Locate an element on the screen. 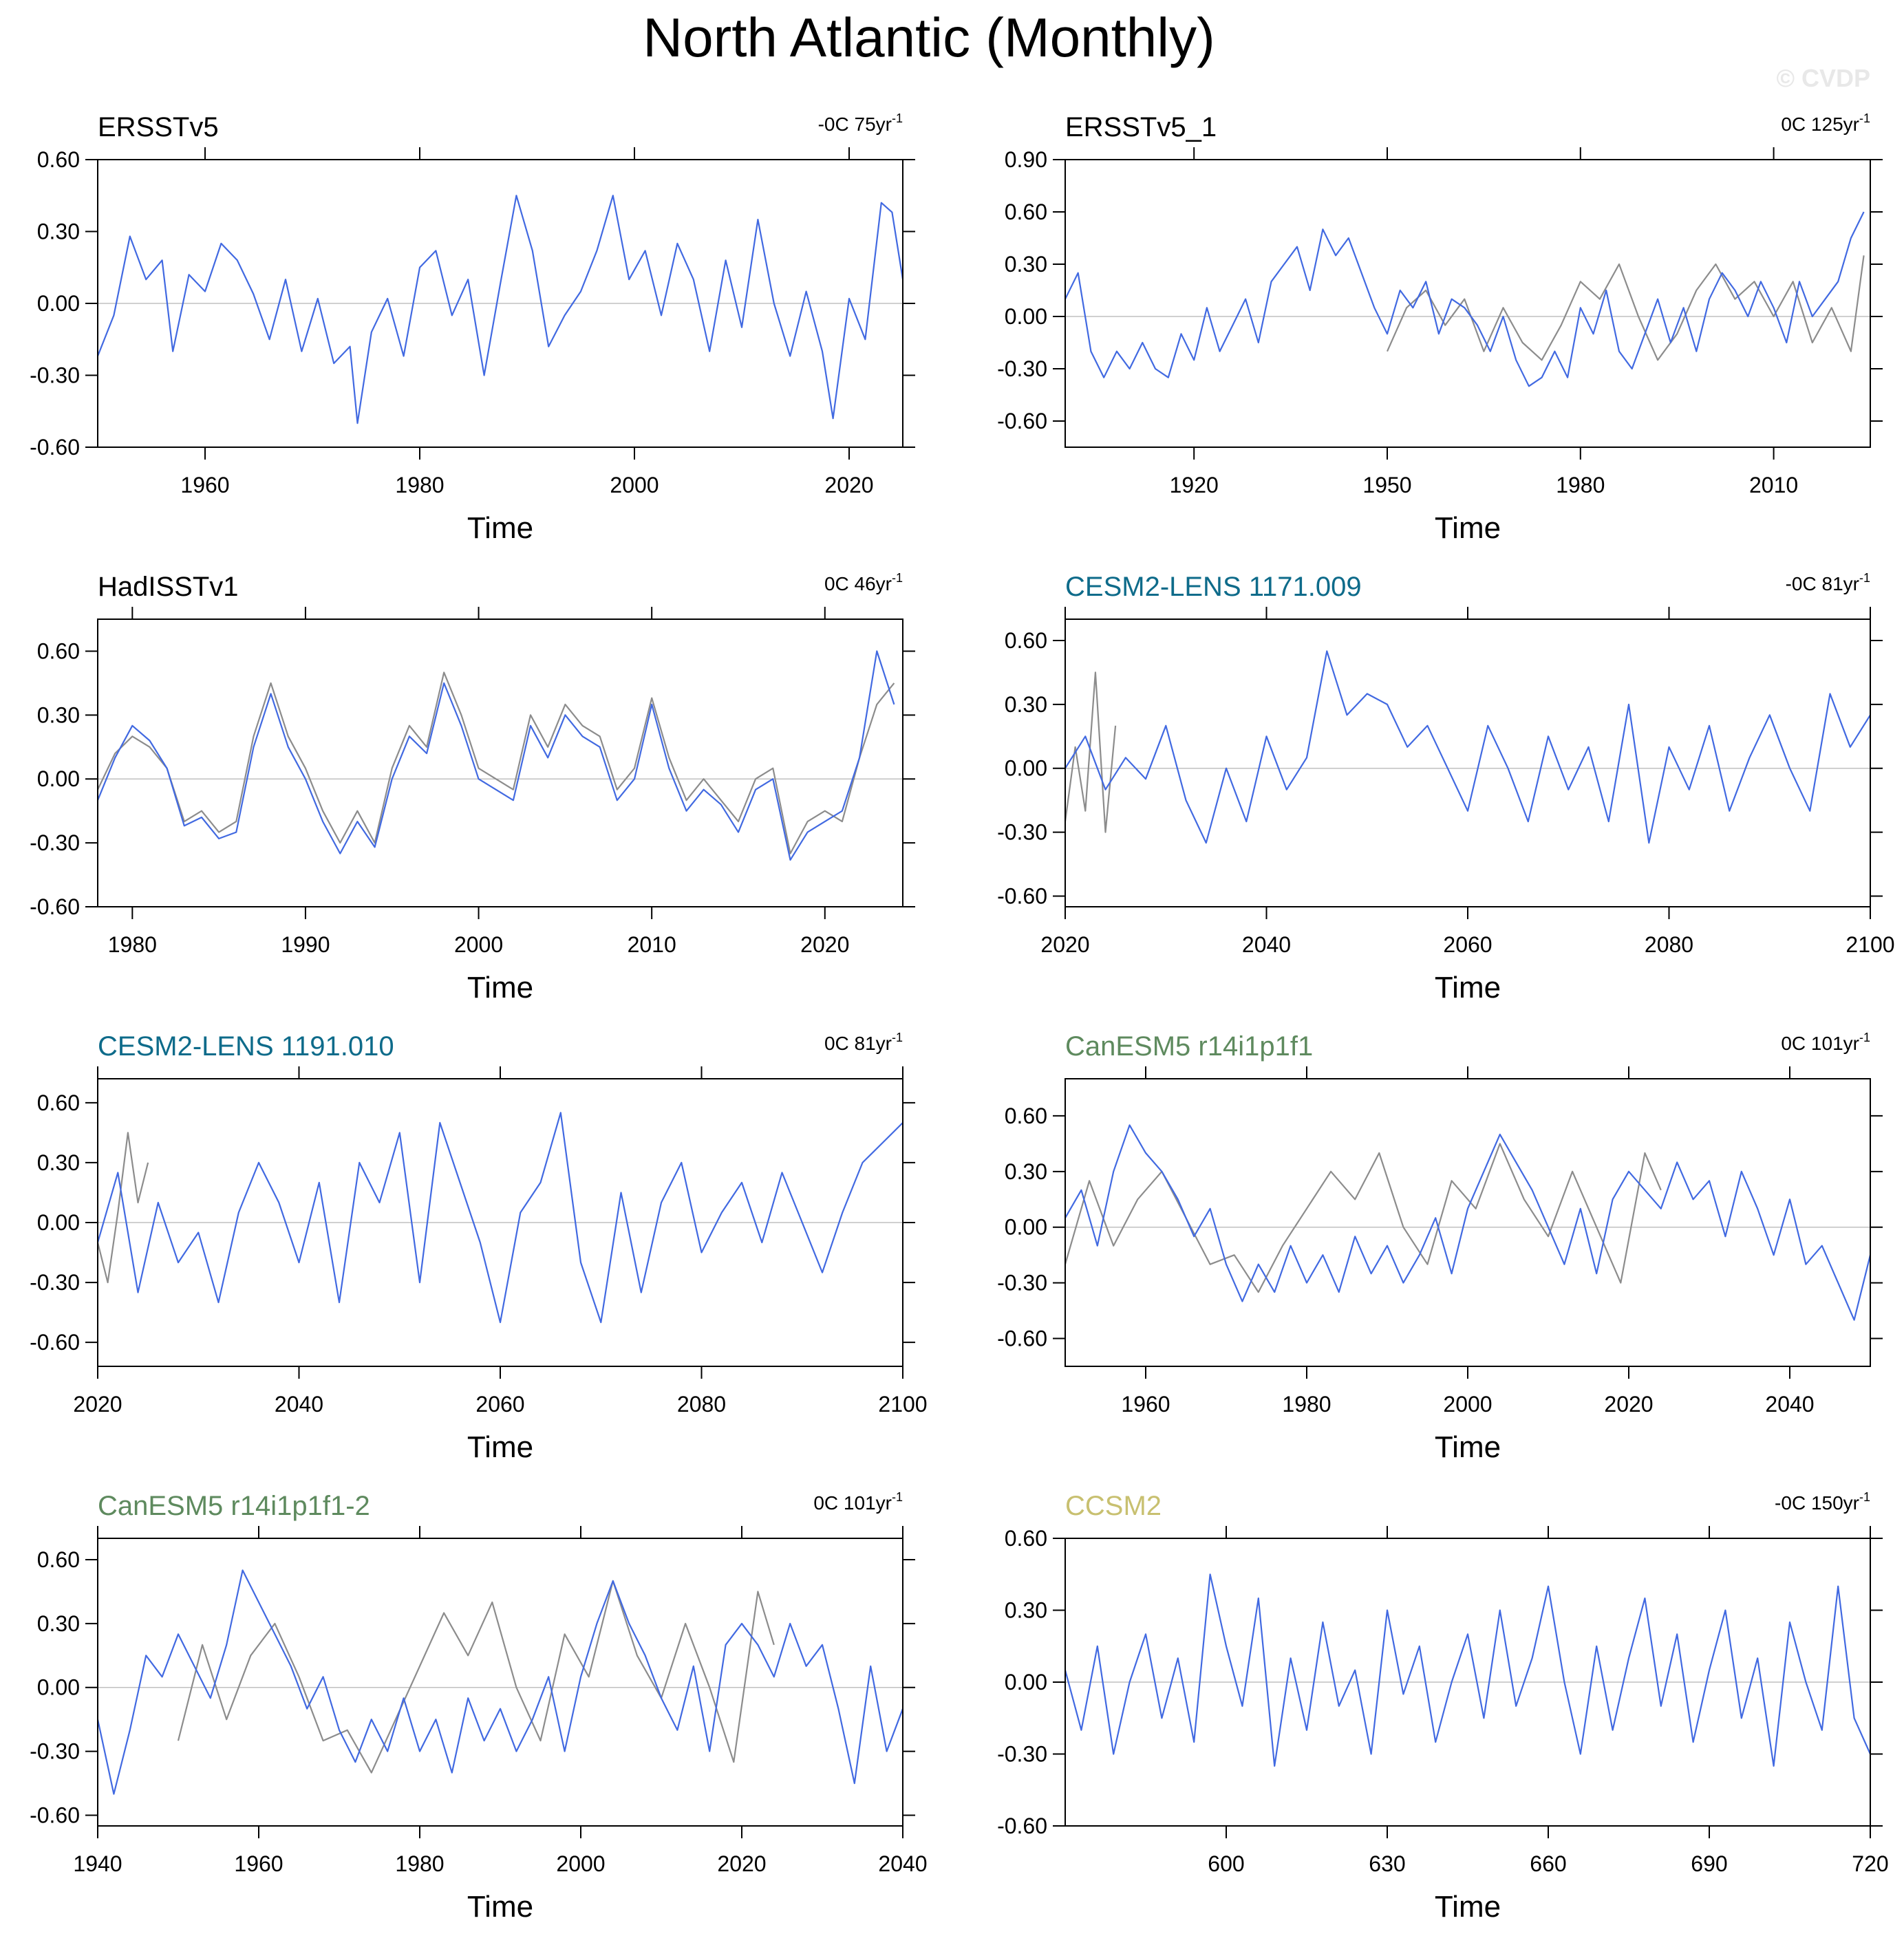 Image resolution: width=1904 pixels, height=1947 pixels. panel-stat-label: -0C 75yr-1 is located at coordinates (860, 123).